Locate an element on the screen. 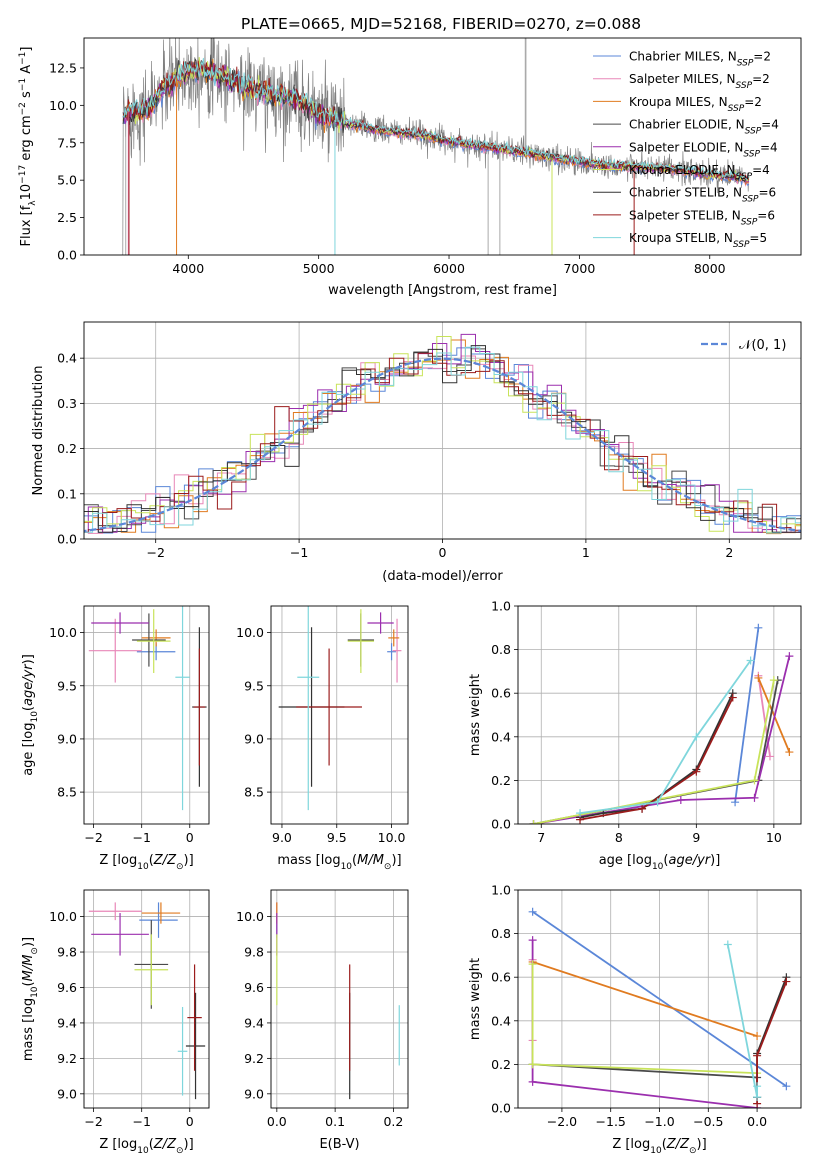 This screenshot has width=819, height=1170. x-tick-label: −0.5 is located at coordinates (708, 1121).